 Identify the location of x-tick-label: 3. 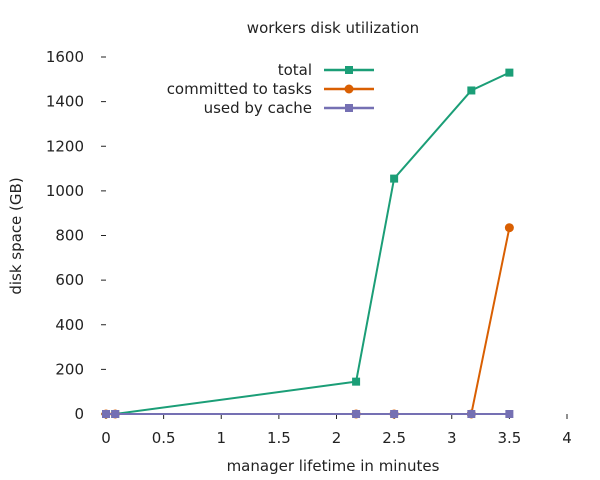
(452, 438).